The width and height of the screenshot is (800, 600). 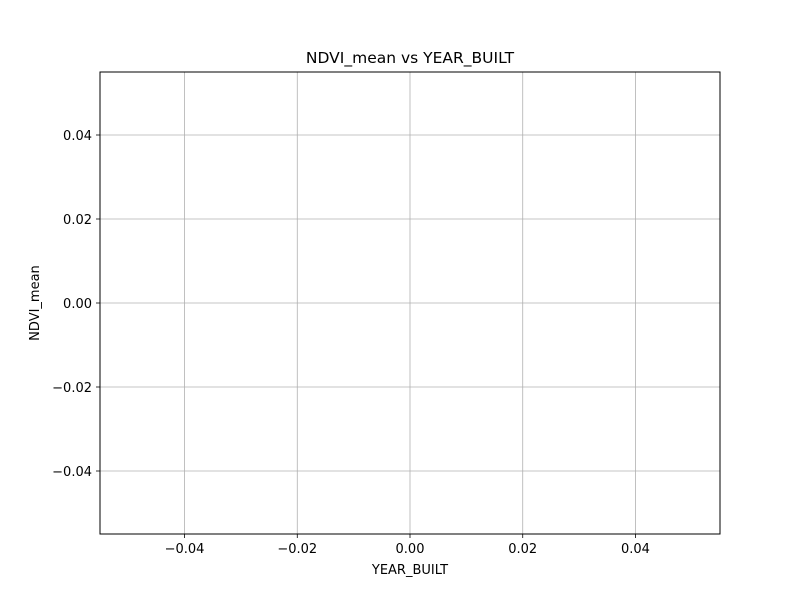 I want to click on x-tick-label: 0.00, so click(x=410, y=549).